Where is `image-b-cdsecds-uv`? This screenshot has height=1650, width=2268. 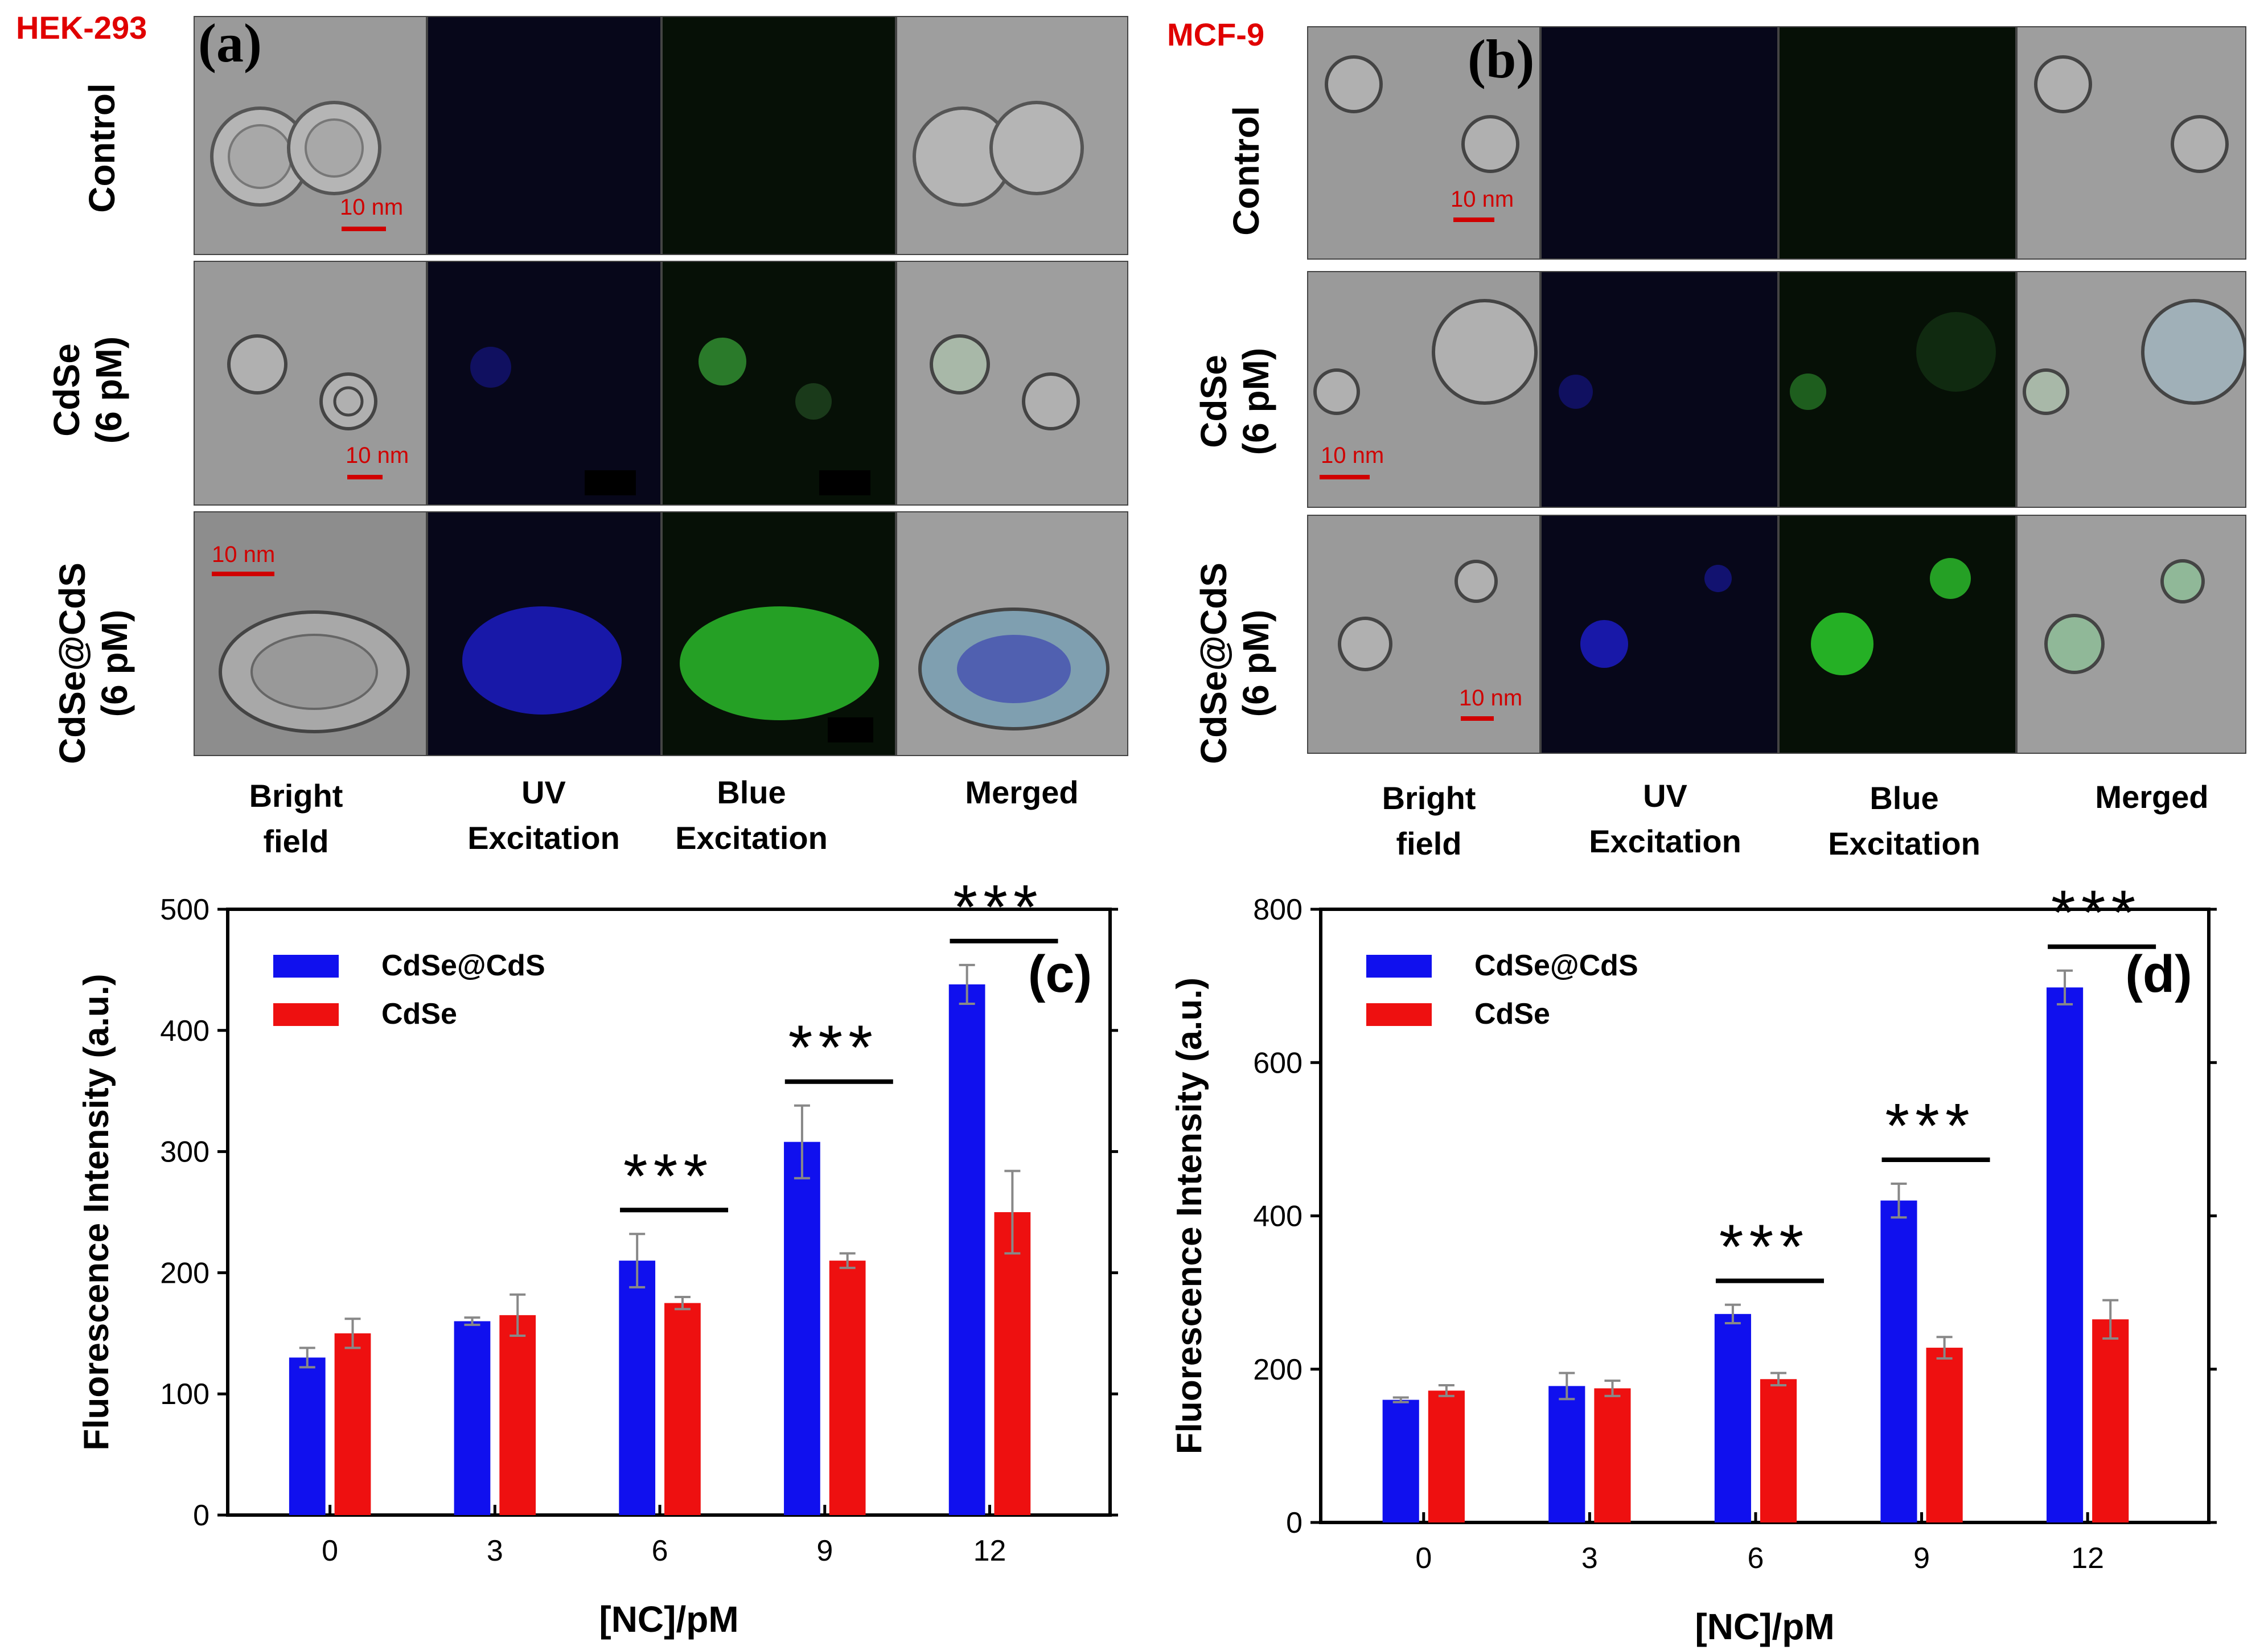
image-b-cdsecds-uv is located at coordinates (1659, 635).